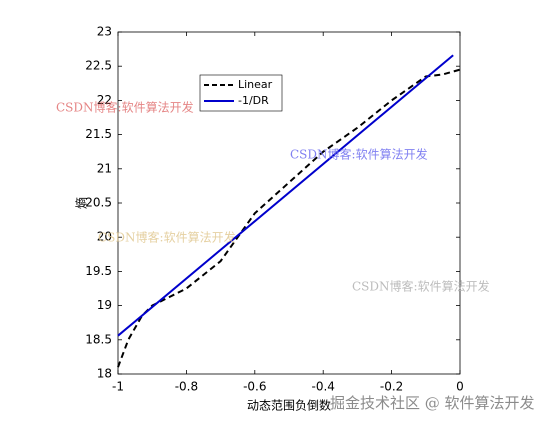 The height and width of the screenshot is (424, 560). What do you see at coordinates (98, 339) in the screenshot?
I see `y-tick-label: 18.5` at bounding box center [98, 339].